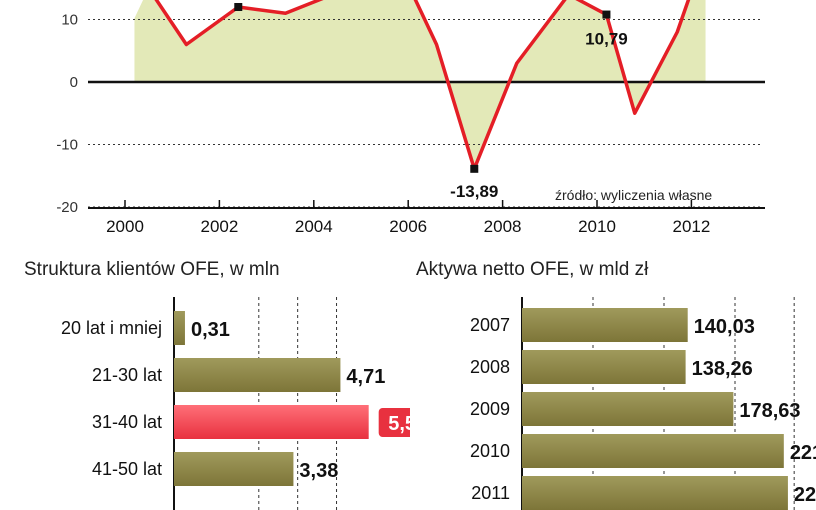 The image size is (816, 510). I want to click on x-tick-label: 2002, so click(219, 226).